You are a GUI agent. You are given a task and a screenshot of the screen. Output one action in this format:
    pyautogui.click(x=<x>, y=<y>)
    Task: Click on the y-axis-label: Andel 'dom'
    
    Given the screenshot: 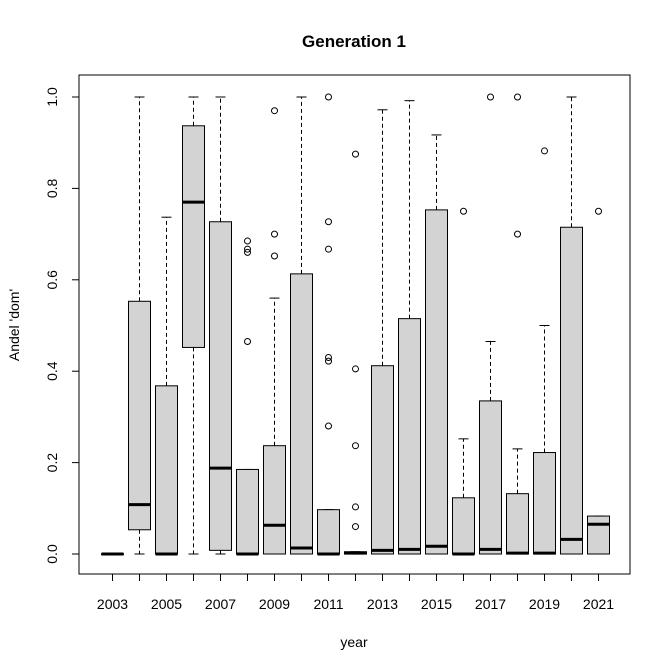 What is the action you would take?
    pyautogui.click(x=14, y=325)
    